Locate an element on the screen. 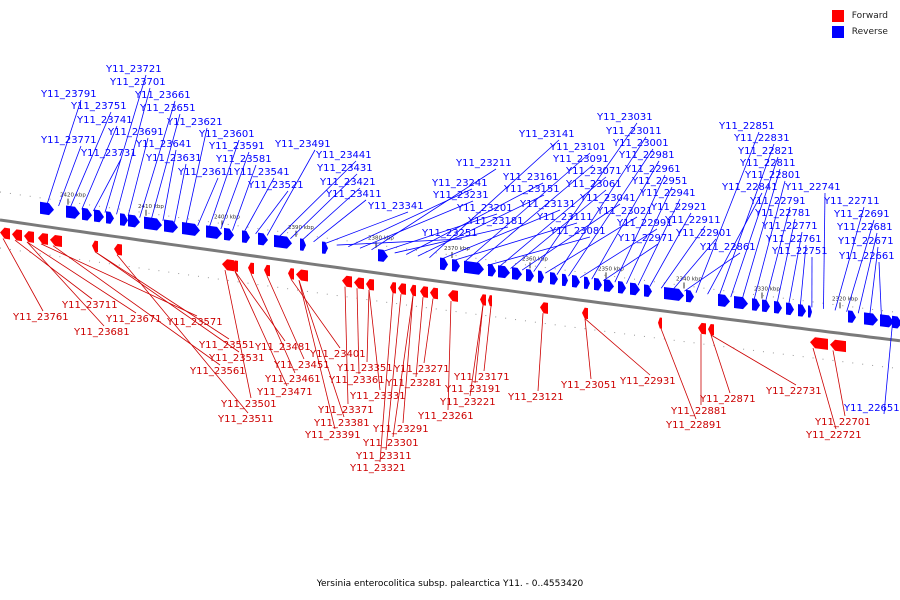  forward-gene-label: Y11_23761 is located at coordinates (40, 317).